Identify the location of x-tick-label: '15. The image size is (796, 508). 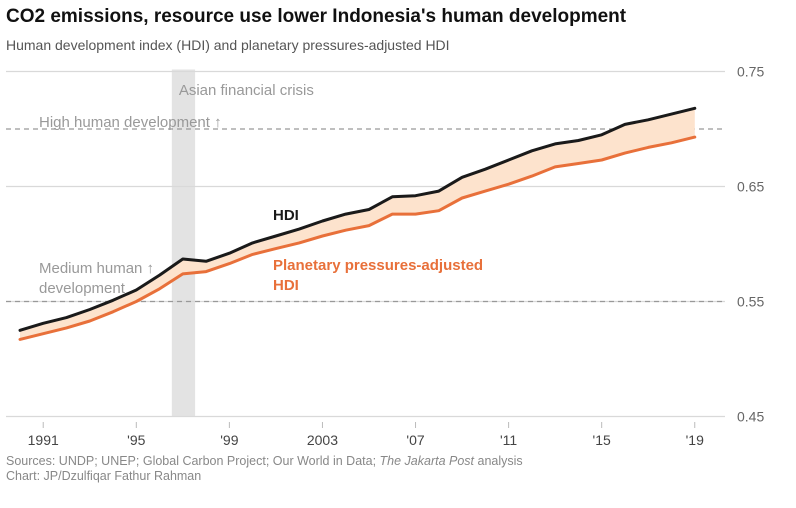
(602, 440).